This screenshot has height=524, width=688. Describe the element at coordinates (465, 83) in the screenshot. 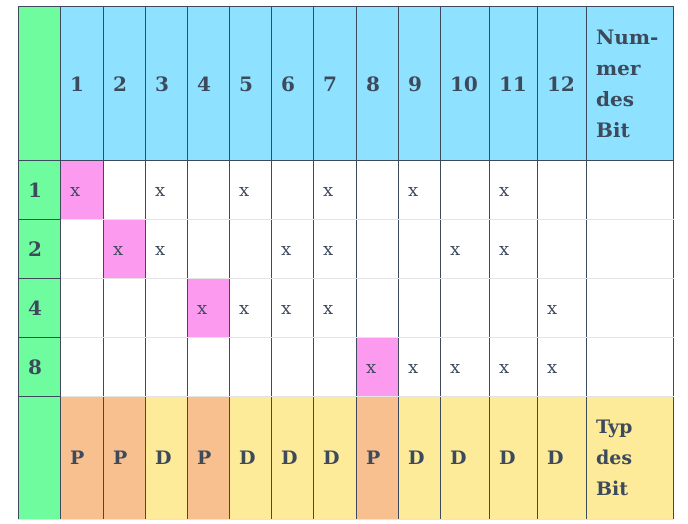

I see `cell: 10` at that location.